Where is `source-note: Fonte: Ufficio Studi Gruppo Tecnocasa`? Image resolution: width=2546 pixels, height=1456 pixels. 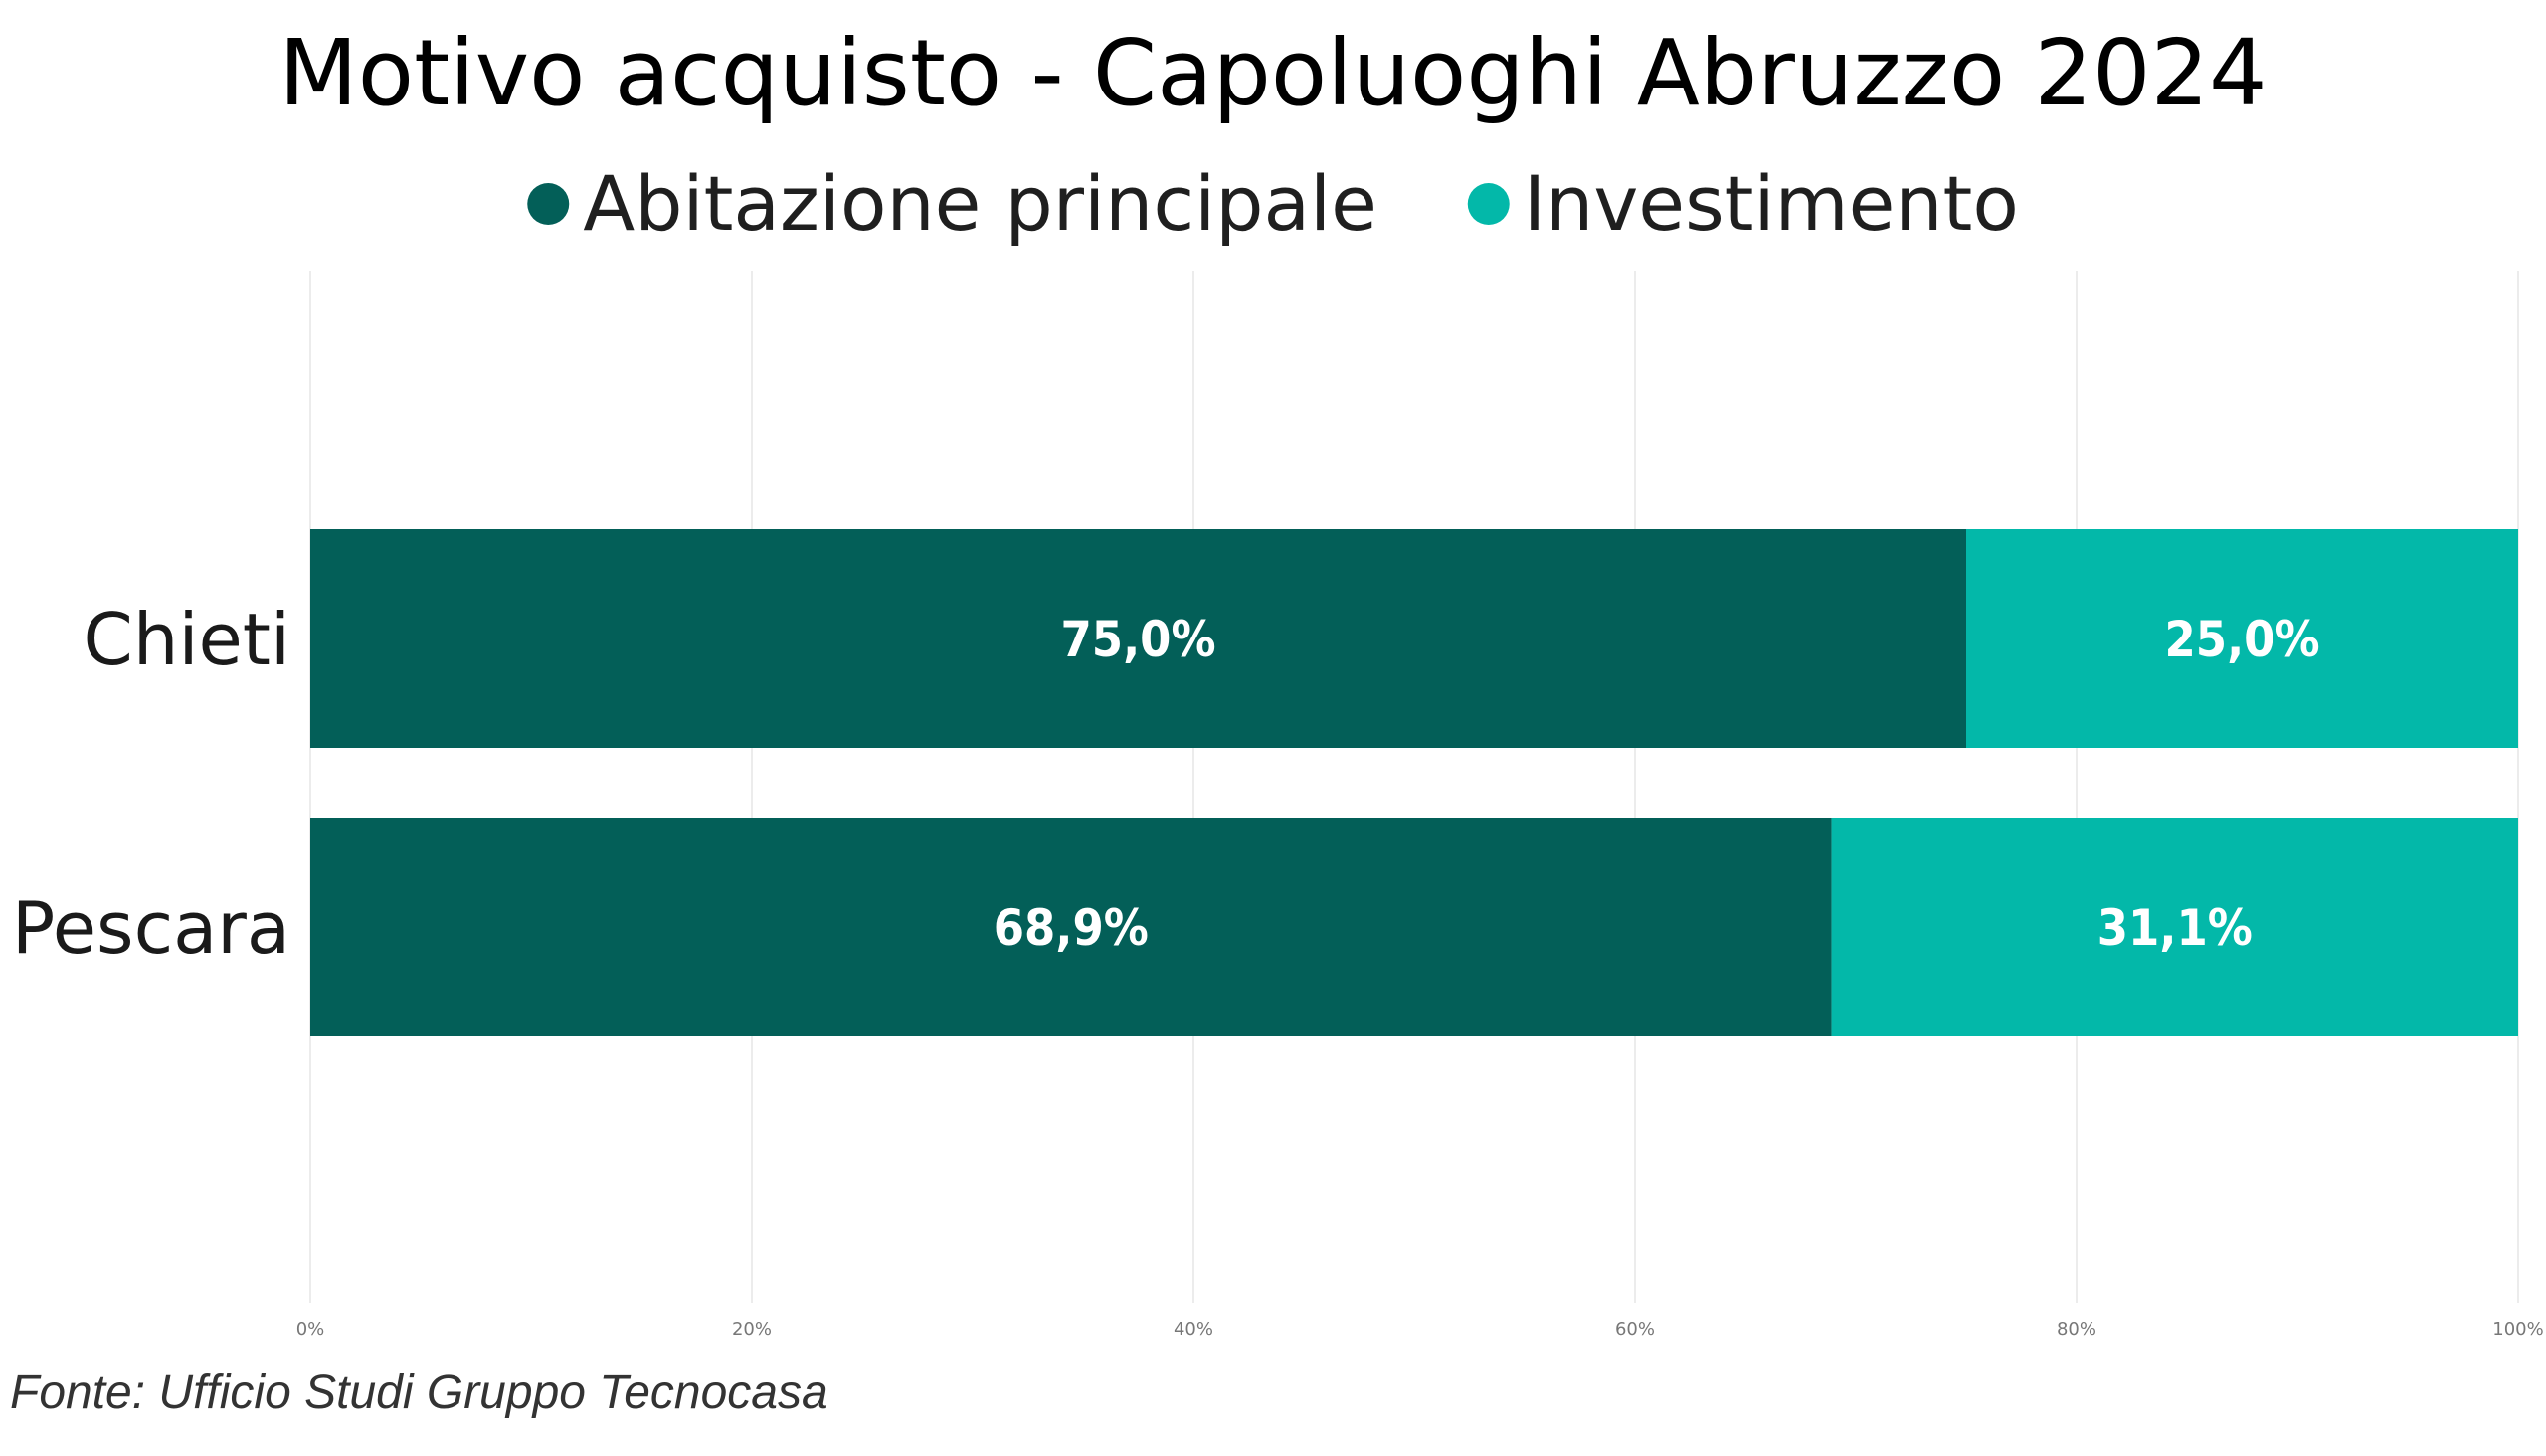
source-note: Fonte: Ufficio Studi Gruppo Tecnocasa is located at coordinates (419, 1392).